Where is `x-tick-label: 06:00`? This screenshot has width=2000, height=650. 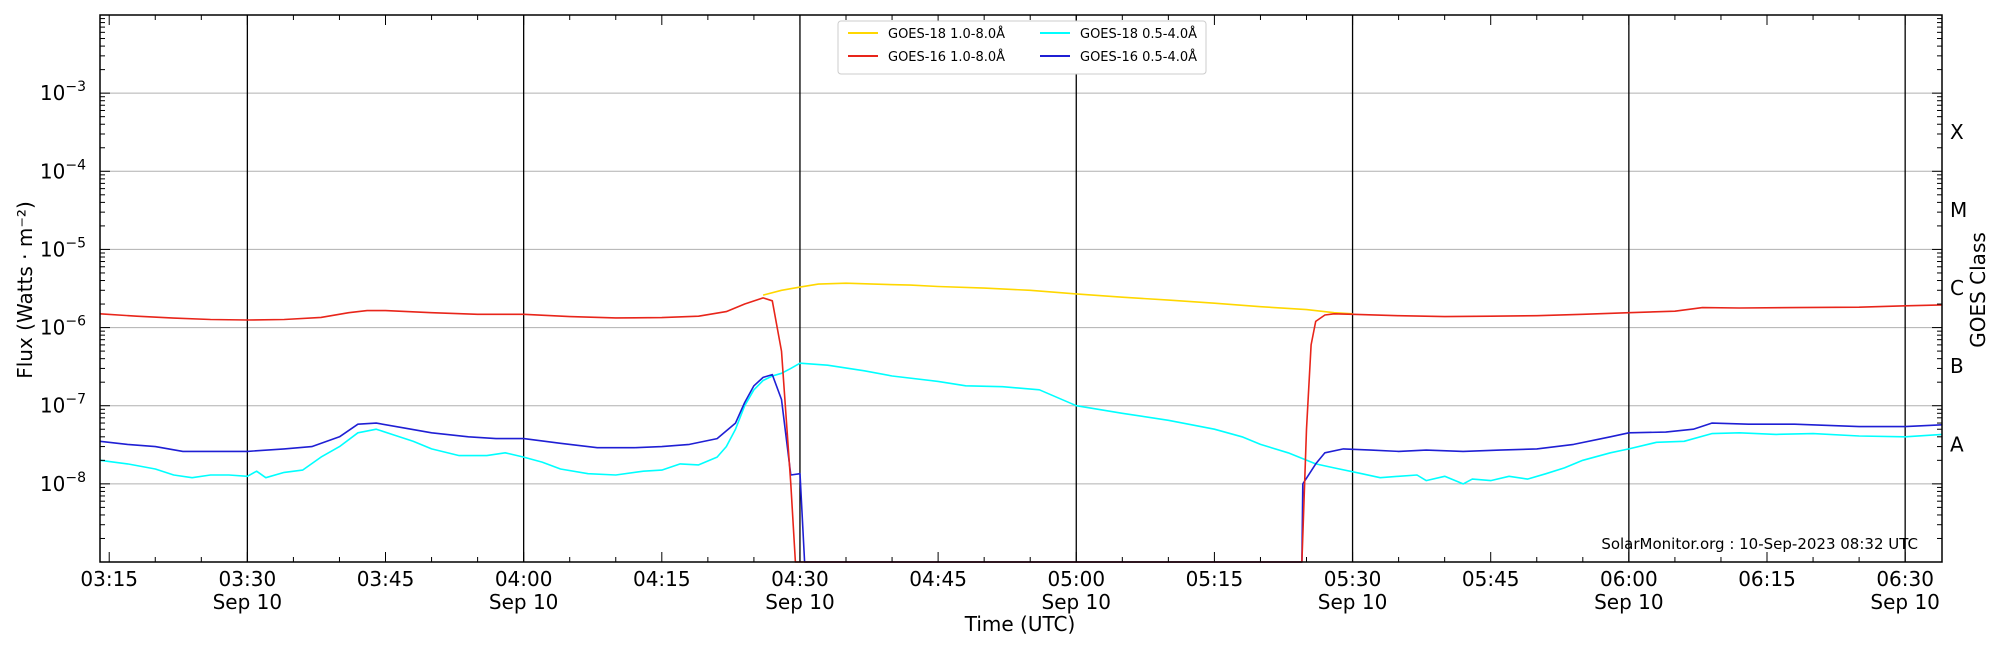
x-tick-label: 06:00 is located at coordinates (1629, 579).